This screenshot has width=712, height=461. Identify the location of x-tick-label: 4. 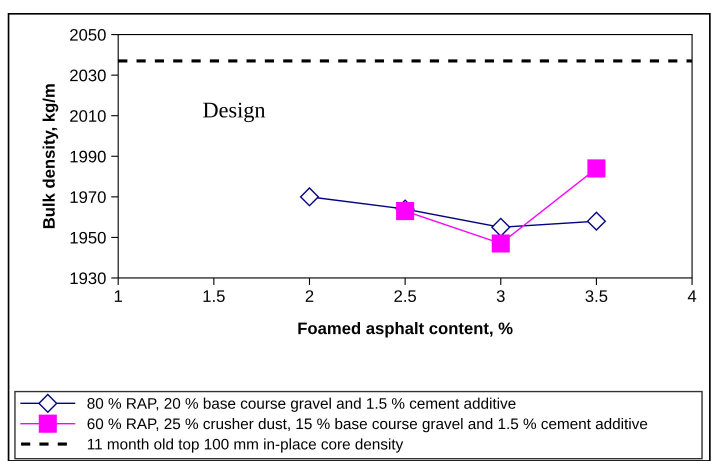
(692, 296).